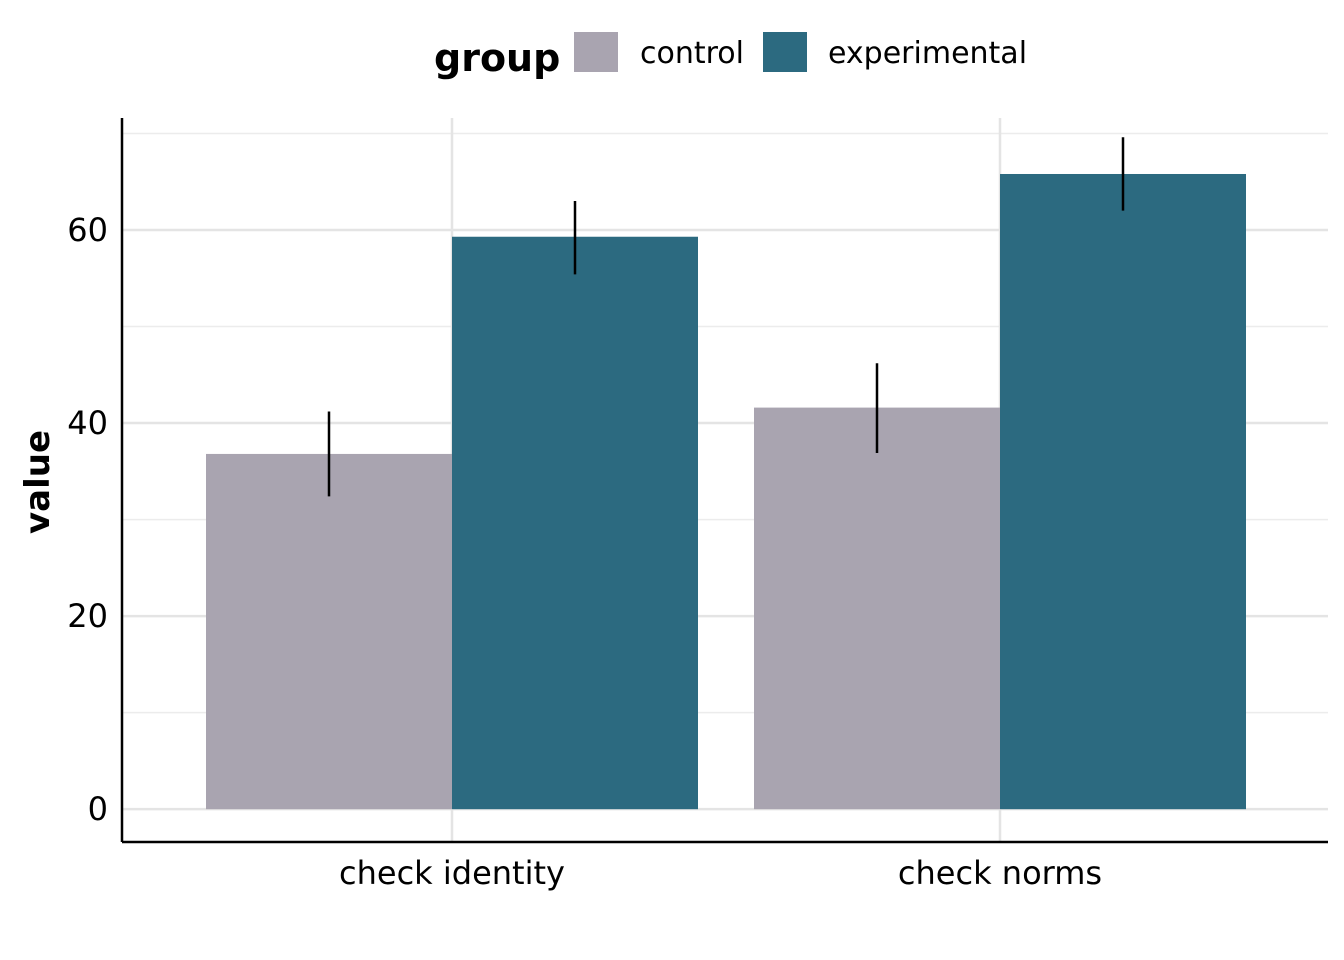 The width and height of the screenshot is (1344, 960). I want to click on legend-title: group, so click(497, 58).